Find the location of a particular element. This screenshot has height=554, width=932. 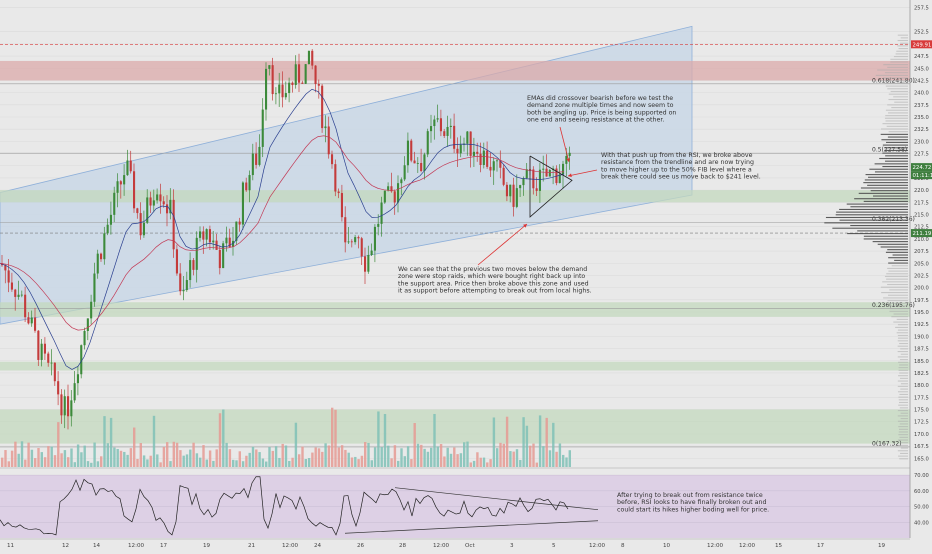

price-axis-tick-label: 230.0 is located at coordinates (921, 142).